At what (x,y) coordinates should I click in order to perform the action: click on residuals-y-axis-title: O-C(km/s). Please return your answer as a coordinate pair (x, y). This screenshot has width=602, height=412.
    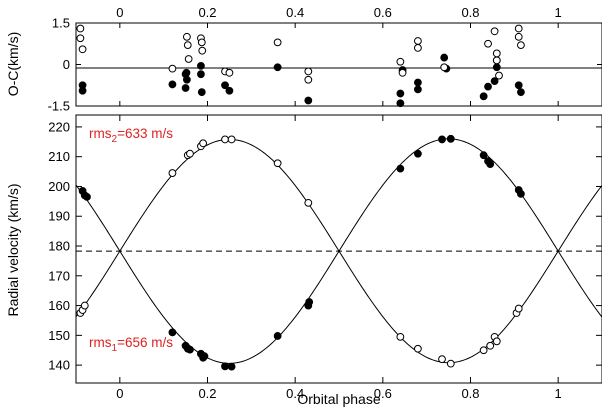
    Looking at the image, I should click on (13, 64).